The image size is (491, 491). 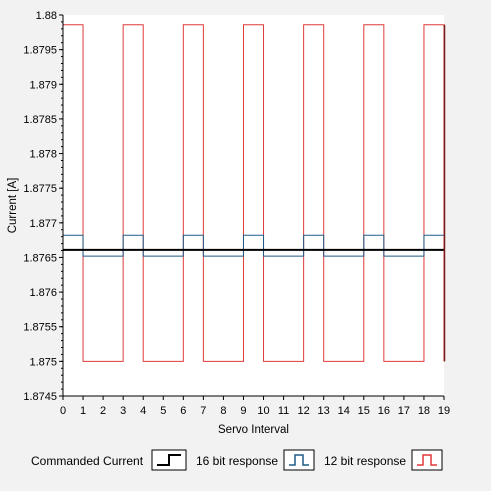 I want to click on x-tick-label: 7, so click(x=203, y=411).